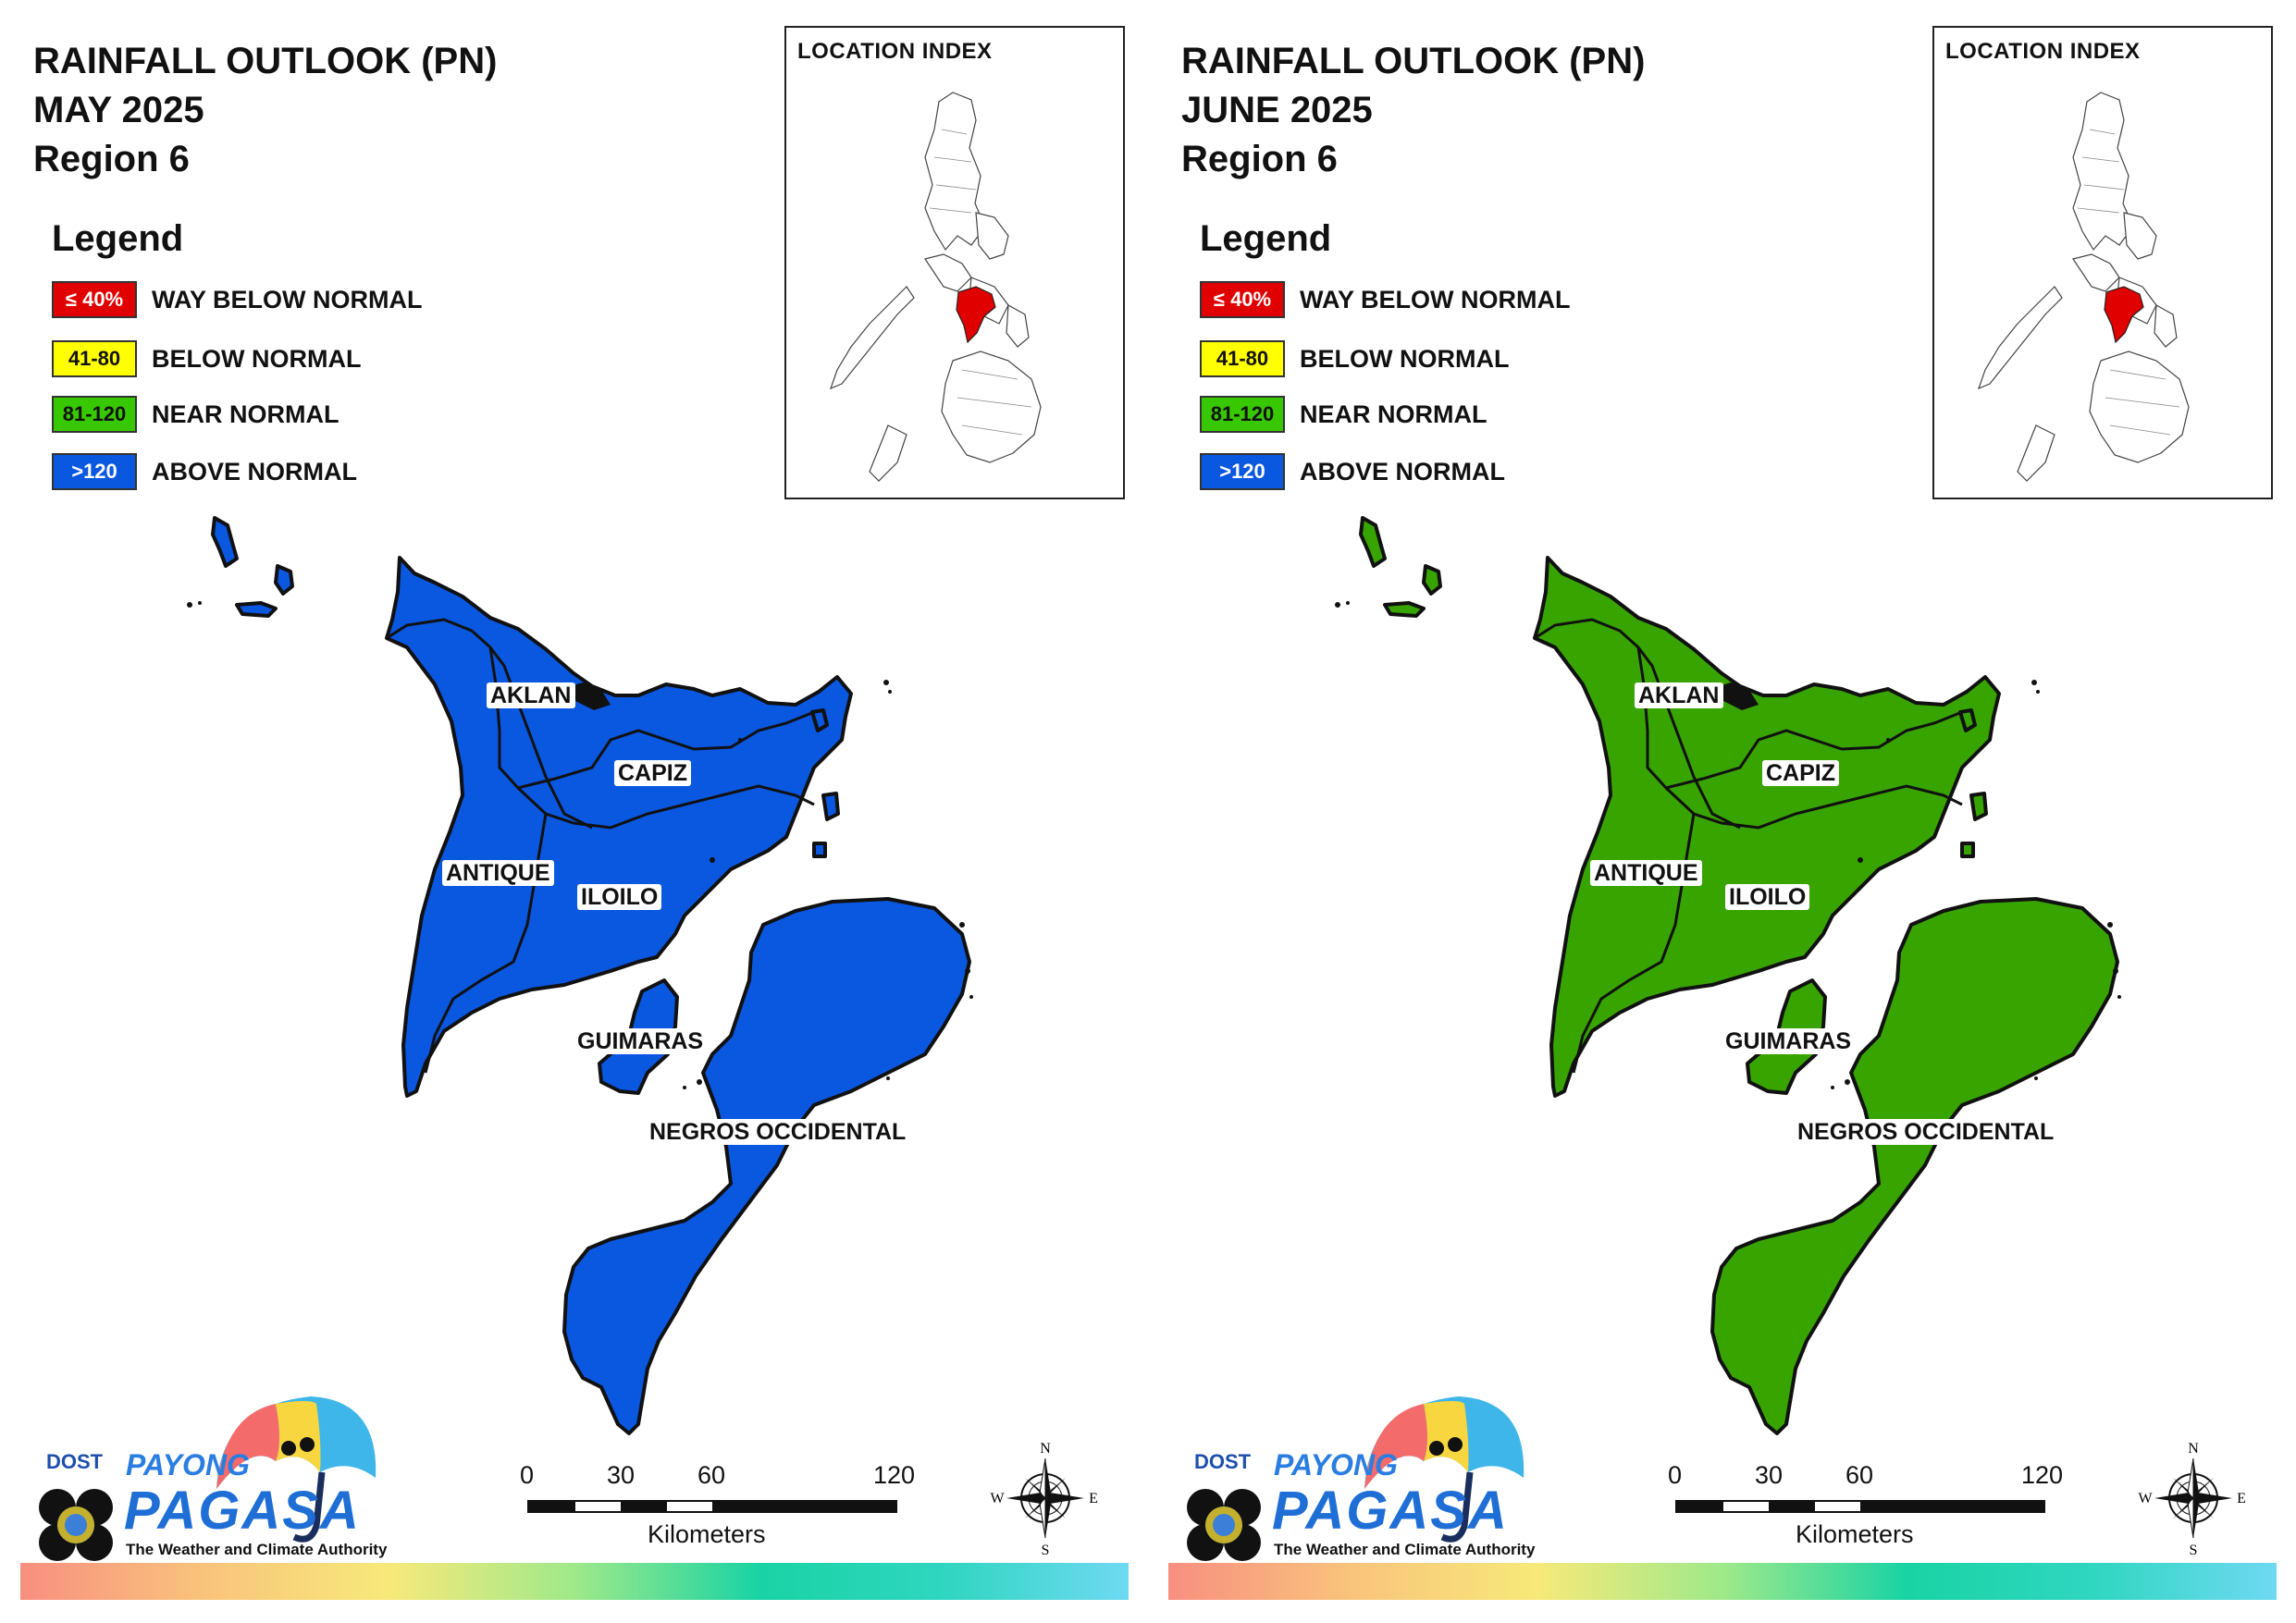 Image resolution: width=2296 pixels, height=1623 pixels. I want to click on legend-item-above-normal: >120 ABOVE NORMAL, so click(1352, 471).